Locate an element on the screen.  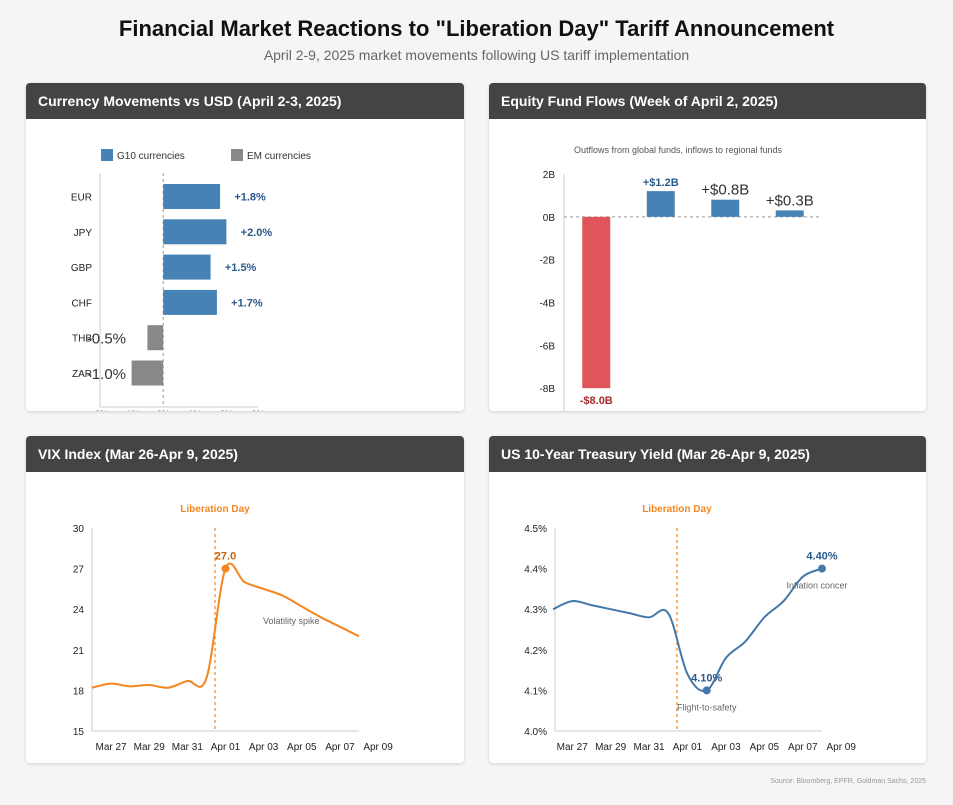
y-tick-label: ZAR is located at coordinates (82, 374).